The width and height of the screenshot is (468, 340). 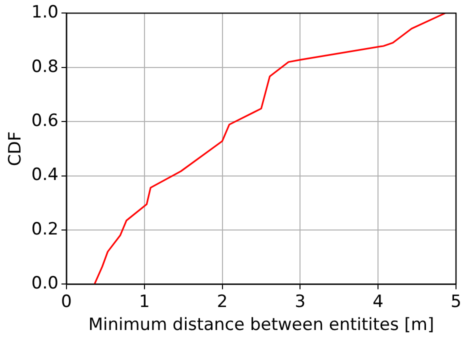 I want to click on x-tick-label: 0, so click(x=66, y=302).